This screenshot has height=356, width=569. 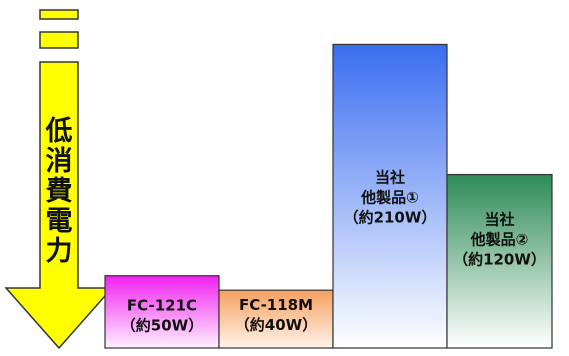 I want to click on bar-label-2-0: 当社, so click(x=390, y=177).